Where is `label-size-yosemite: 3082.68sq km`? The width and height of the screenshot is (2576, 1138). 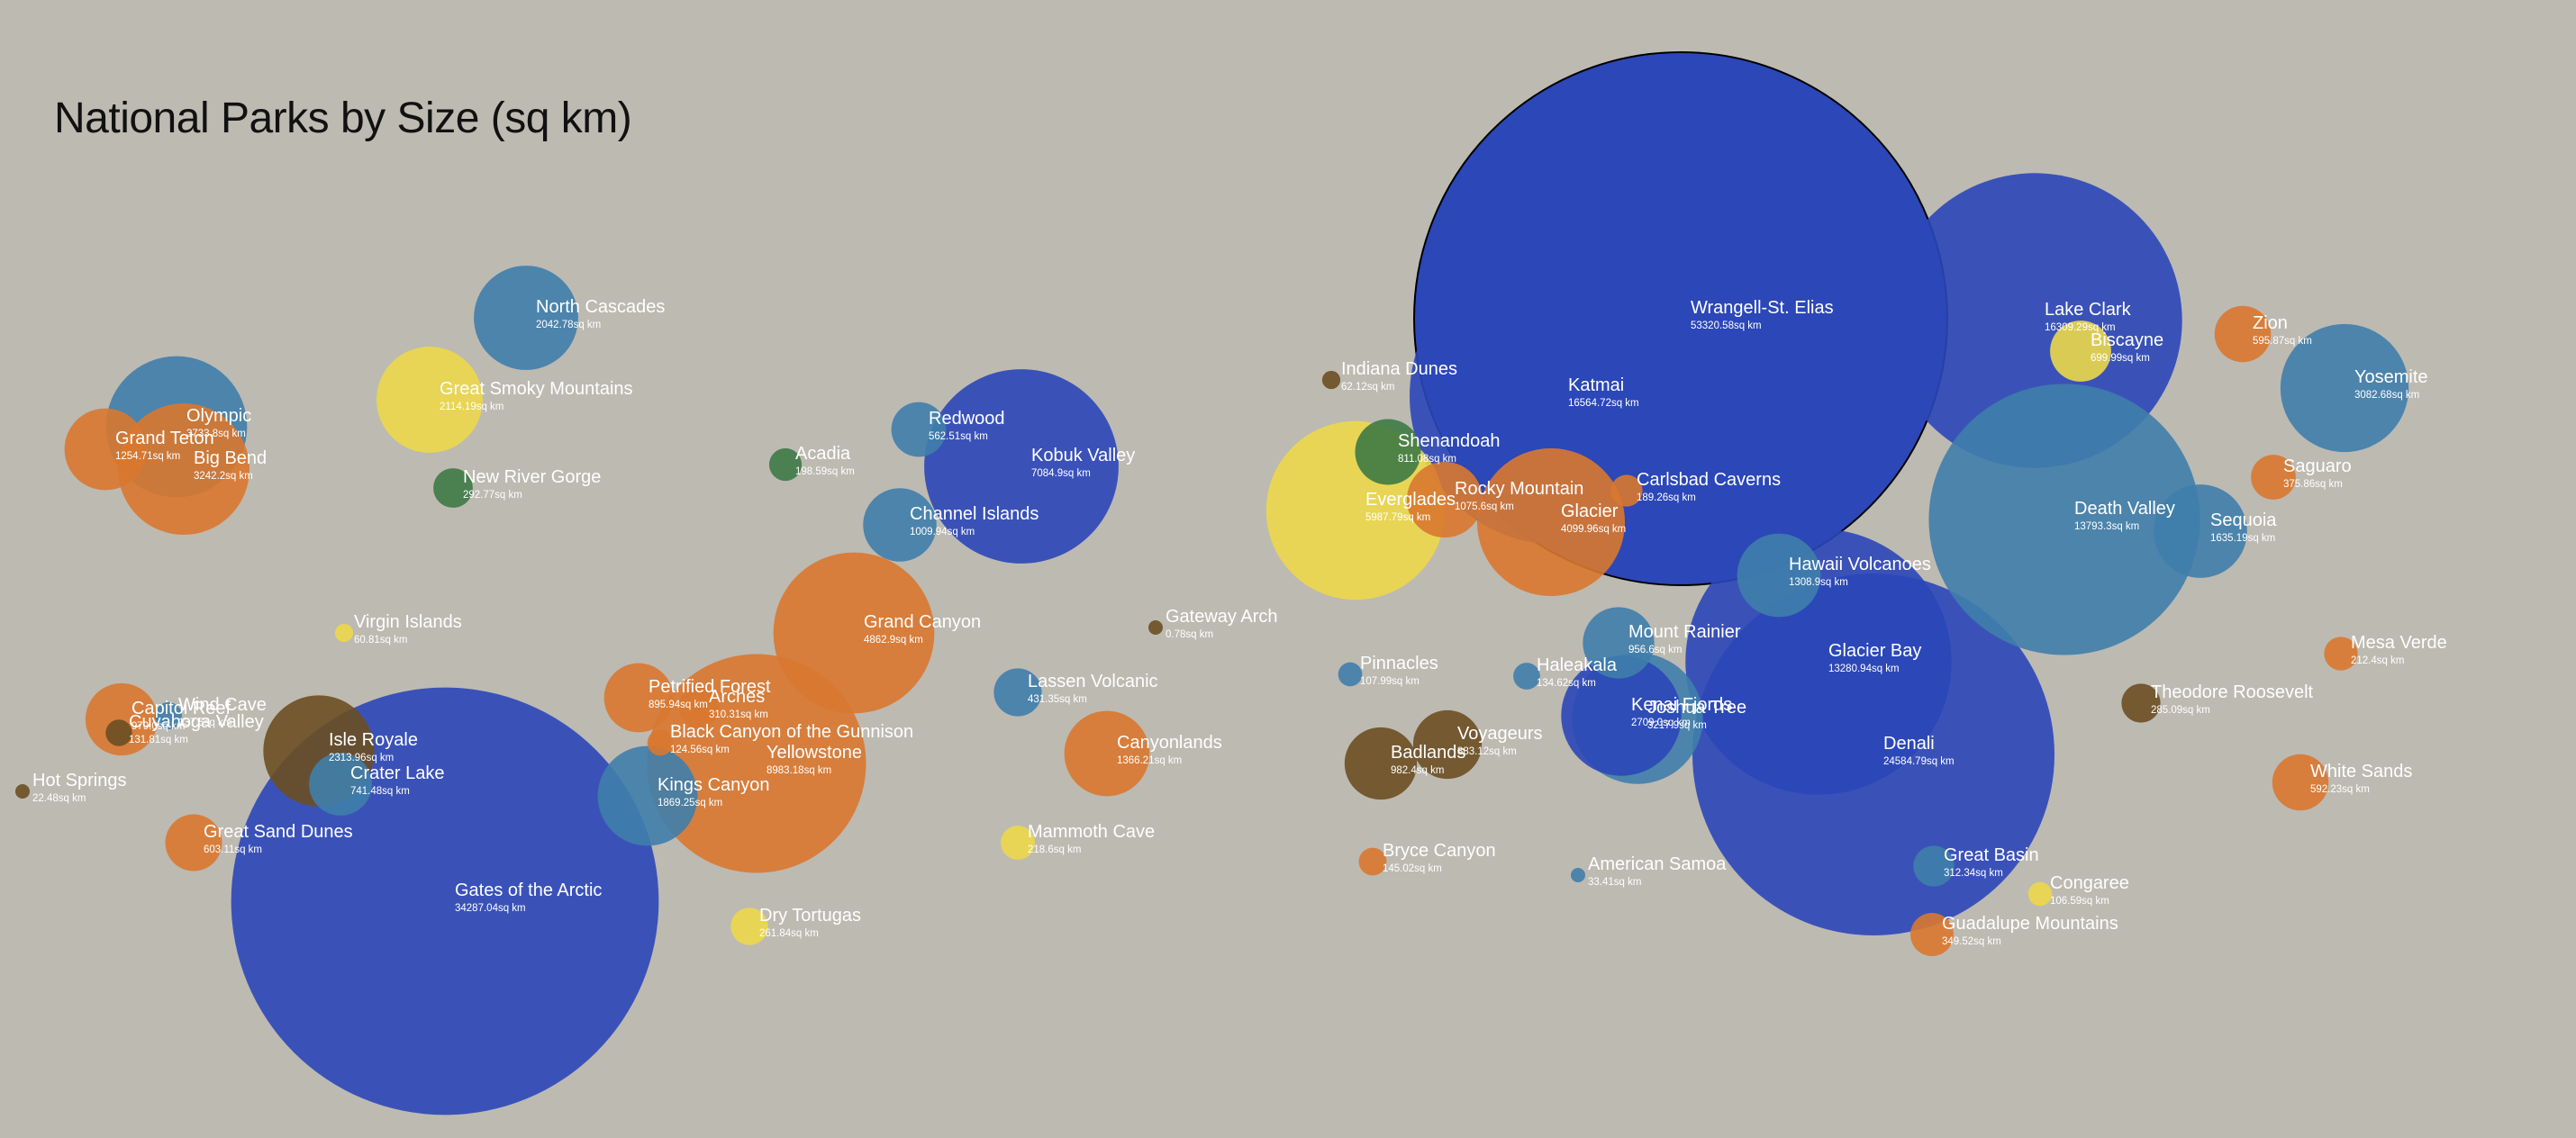
label-size-yosemite: 3082.68sq km is located at coordinates (2386, 395).